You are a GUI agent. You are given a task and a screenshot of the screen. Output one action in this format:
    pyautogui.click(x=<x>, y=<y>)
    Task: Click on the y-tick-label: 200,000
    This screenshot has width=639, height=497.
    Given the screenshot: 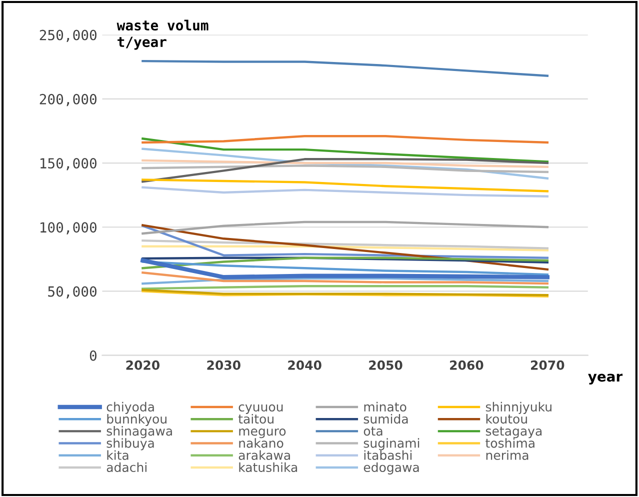 What is the action you would take?
    pyautogui.click(x=68, y=100)
    